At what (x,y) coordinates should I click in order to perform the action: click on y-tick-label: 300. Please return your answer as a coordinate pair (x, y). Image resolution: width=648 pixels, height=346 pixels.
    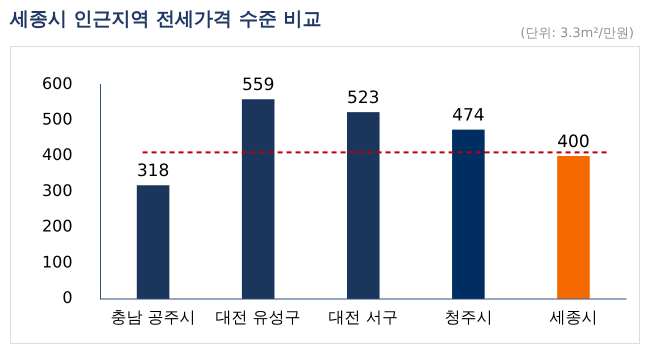
    Looking at the image, I should click on (57, 190).